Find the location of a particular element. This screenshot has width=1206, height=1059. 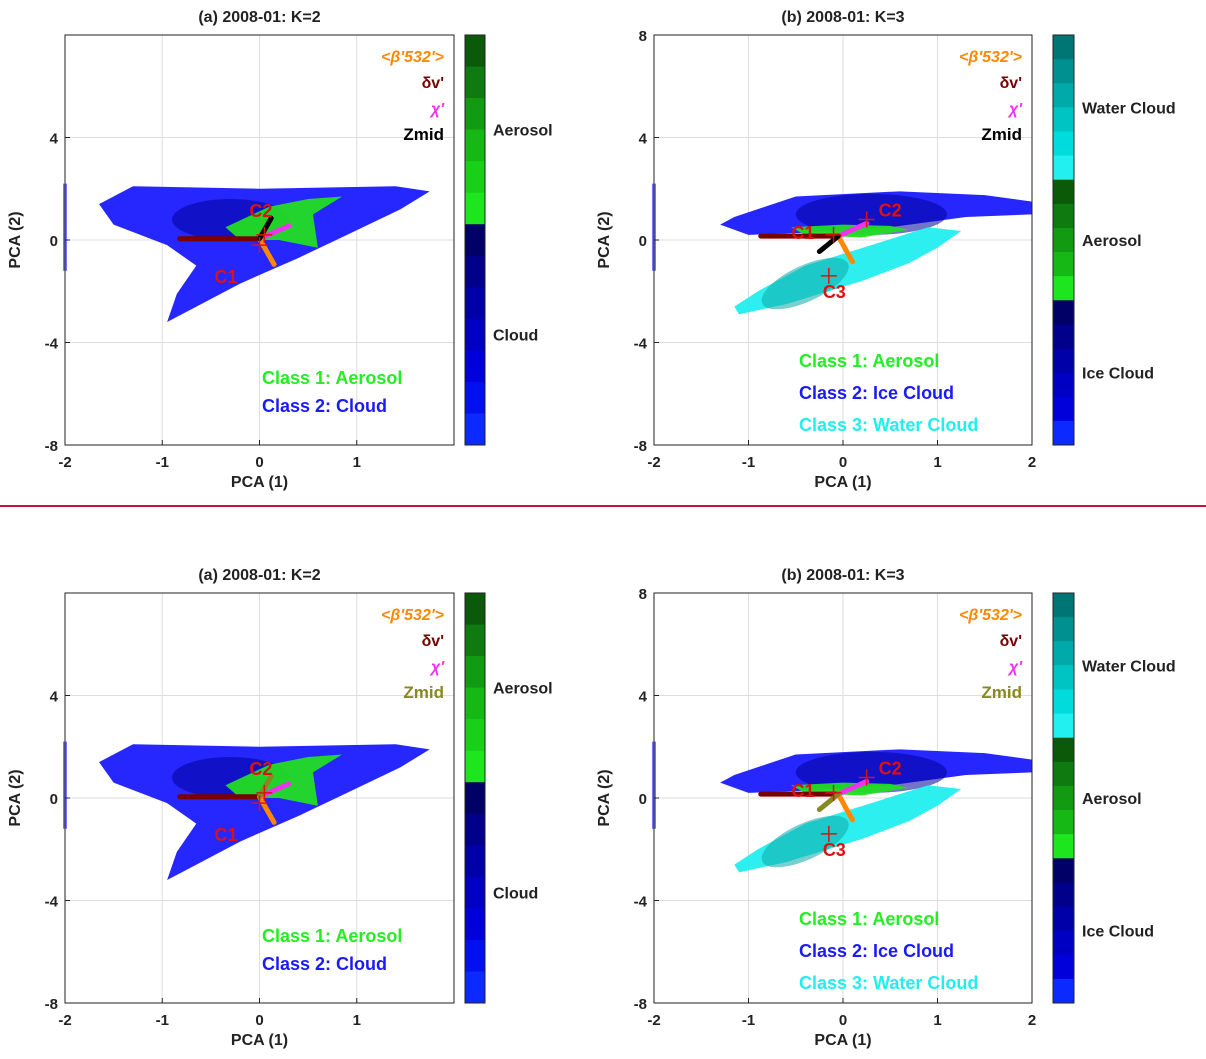

legend-entry: Class 3: Water Cloud is located at coordinates (888, 983).